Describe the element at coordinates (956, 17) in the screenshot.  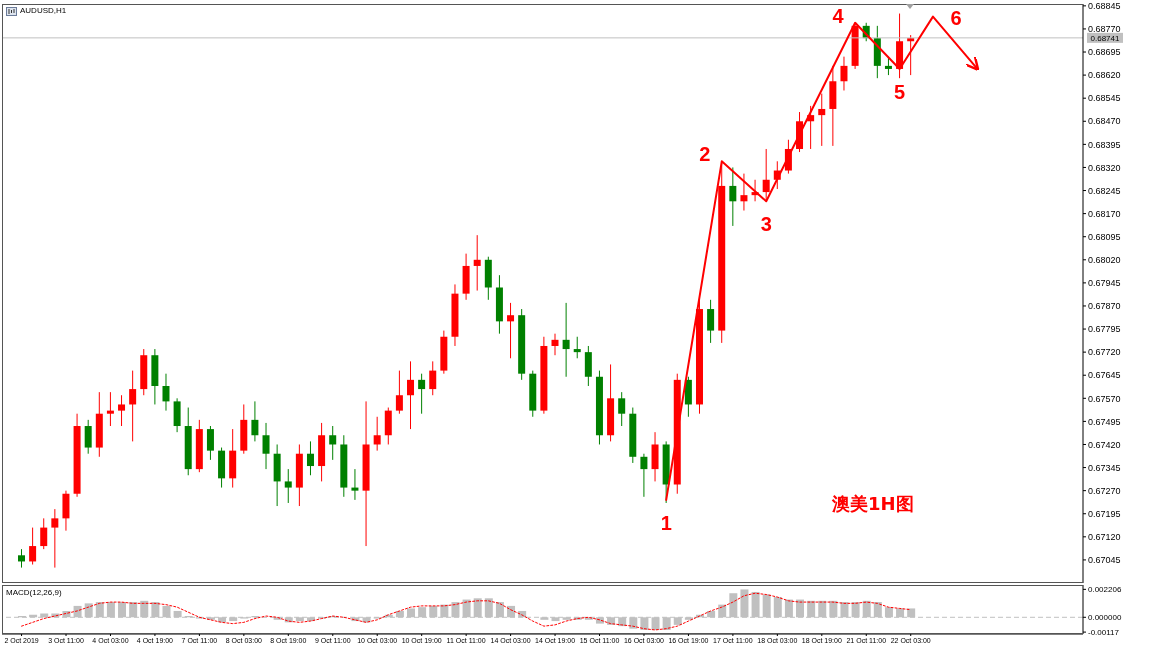
I see `annotation: 6` at that location.